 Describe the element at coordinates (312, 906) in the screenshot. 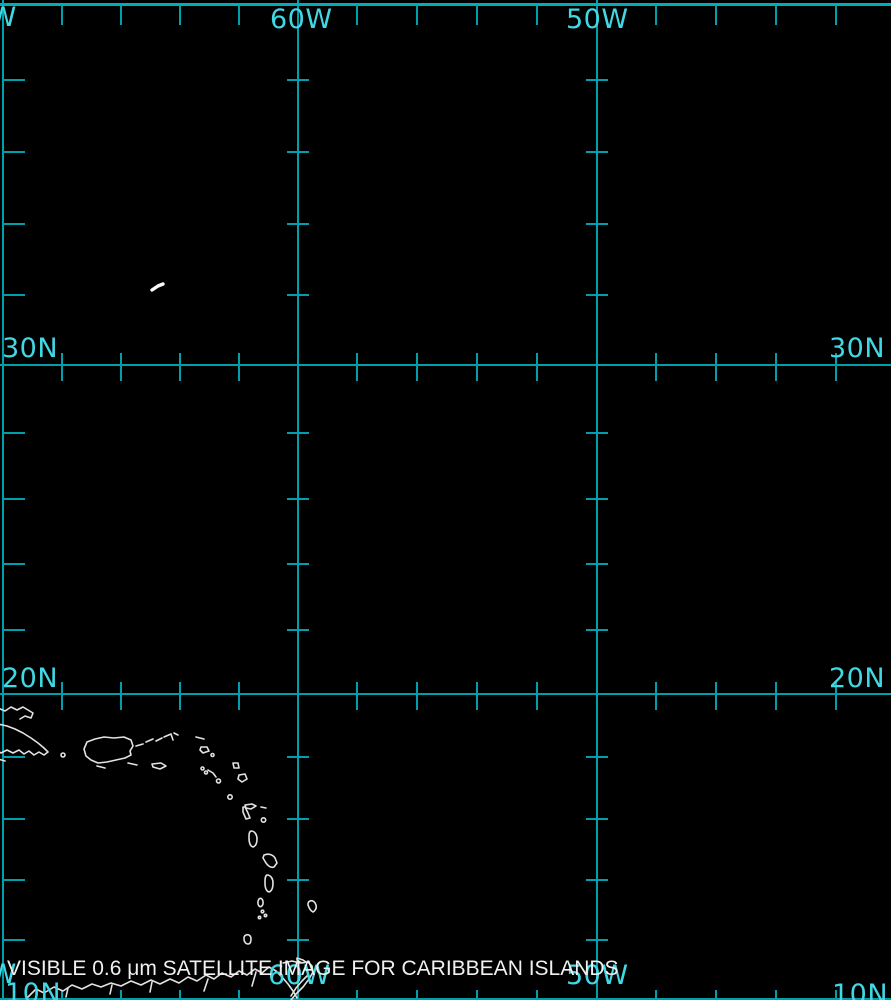

I see `barbados-island` at that location.